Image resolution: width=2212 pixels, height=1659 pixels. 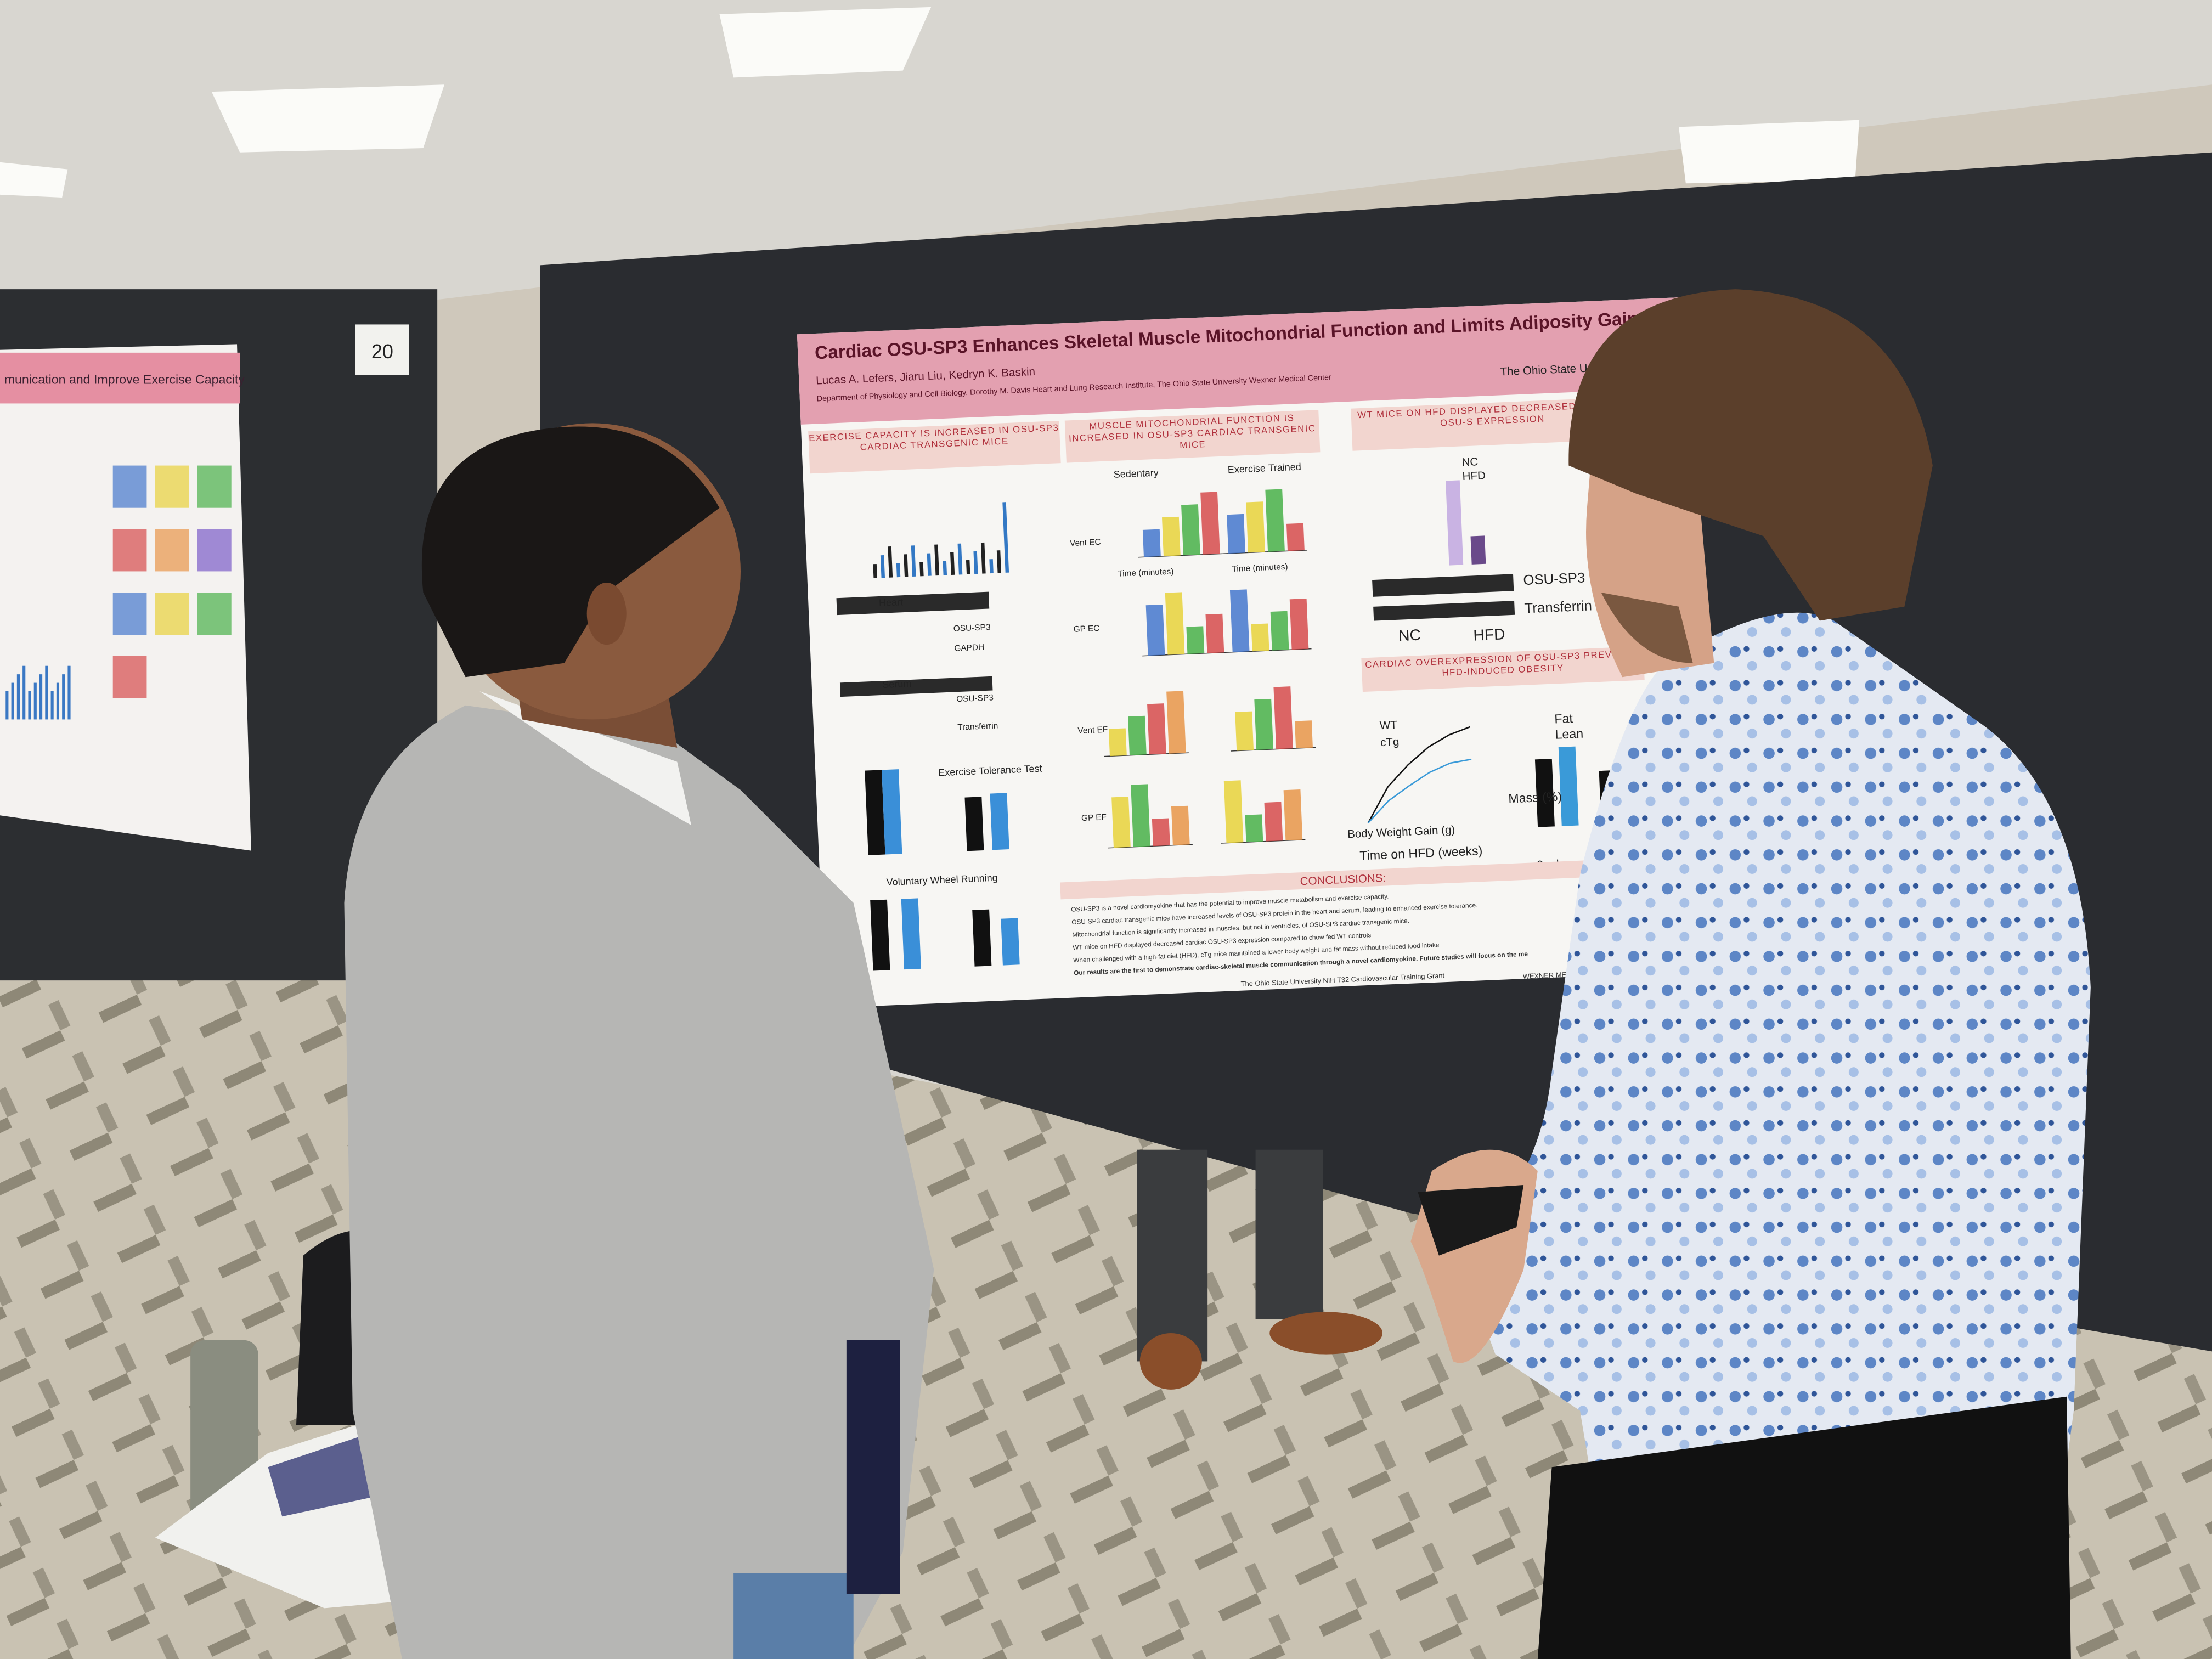 What do you see at coordinates (1146, 572) in the screenshot?
I see `figure-label: Time (minutes)` at bounding box center [1146, 572].